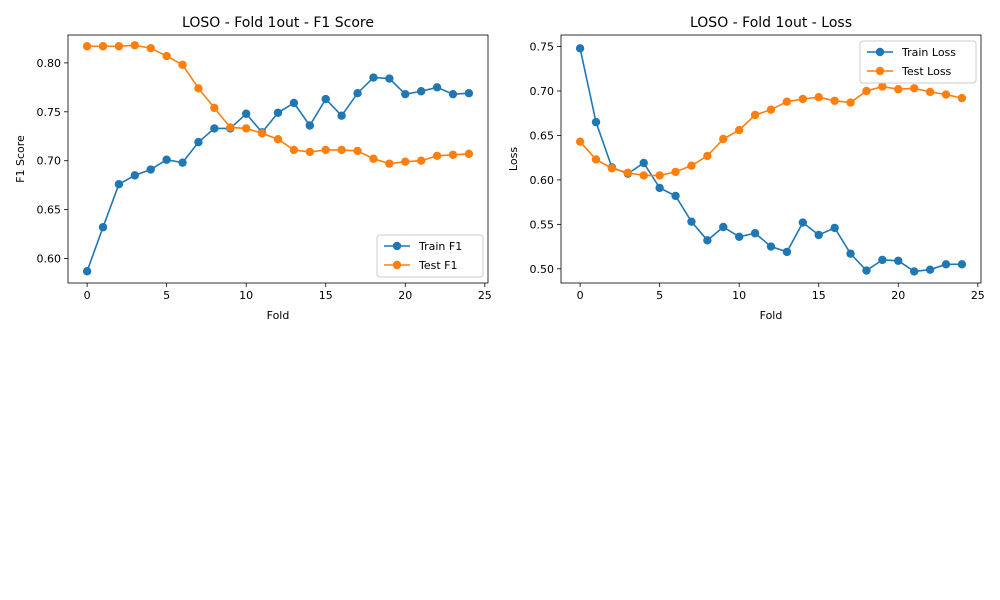 Image resolution: width=1000 pixels, height=600 pixels. What do you see at coordinates (49, 161) in the screenshot?
I see `y-tick-label: 0.70` at bounding box center [49, 161].